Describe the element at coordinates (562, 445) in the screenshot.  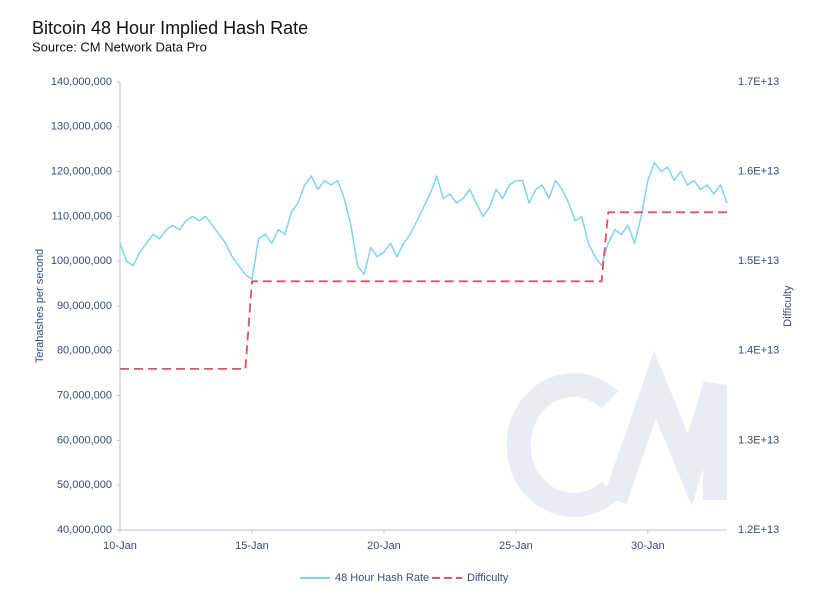
I see `watermark-c` at that location.